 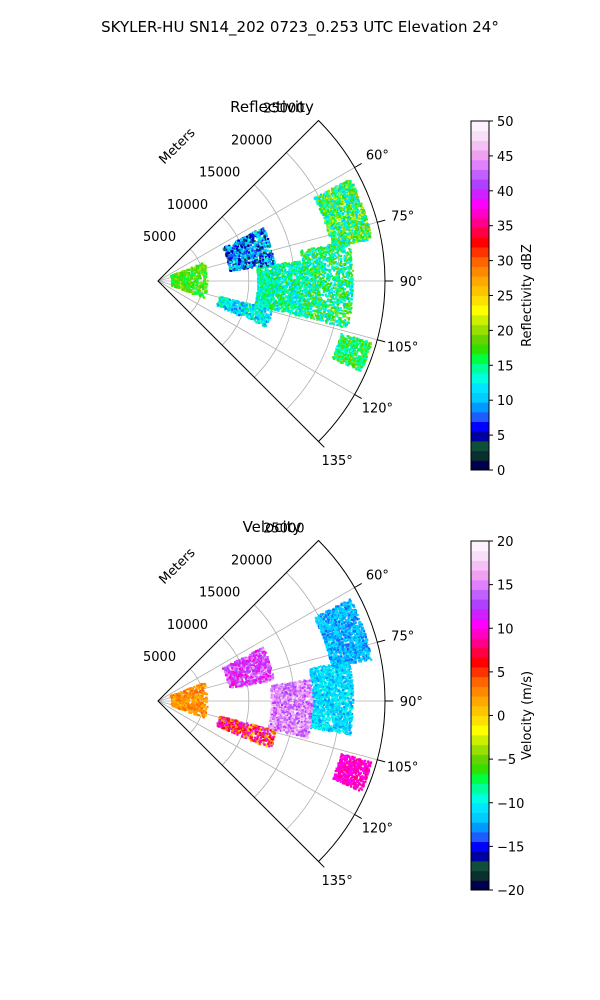 I want to click on colorbar-tick-label: 10, so click(x=505, y=401).